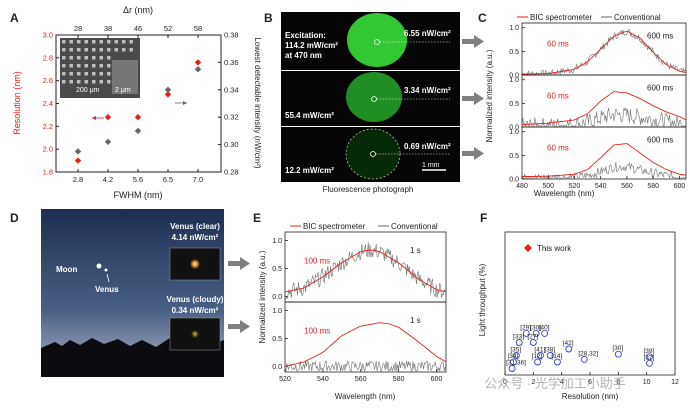 The height and width of the screenshot is (411, 690). Describe the element at coordinates (257, 102) in the screenshot. I see `right-axis-label: Lowest detectable intensity (nW/cm²)` at that location.